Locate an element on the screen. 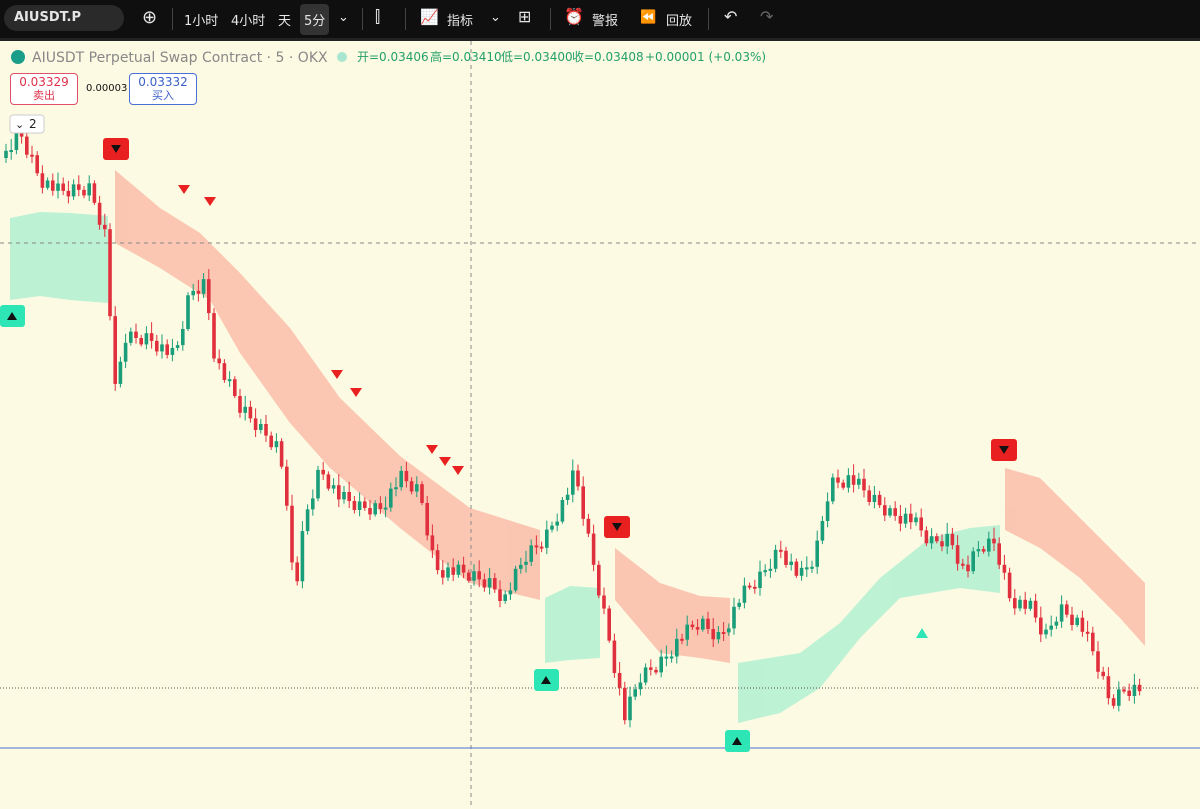 Image resolution: width=1200 pixels, height=809 pixels. separator is located at coordinates (708, 19).